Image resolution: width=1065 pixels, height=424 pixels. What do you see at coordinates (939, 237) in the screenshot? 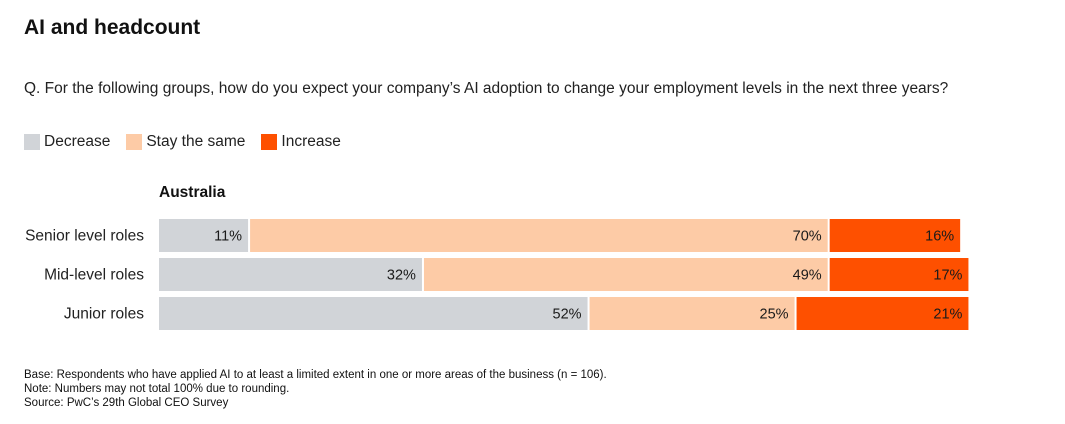
I see `data-label: 16%` at bounding box center [939, 237].